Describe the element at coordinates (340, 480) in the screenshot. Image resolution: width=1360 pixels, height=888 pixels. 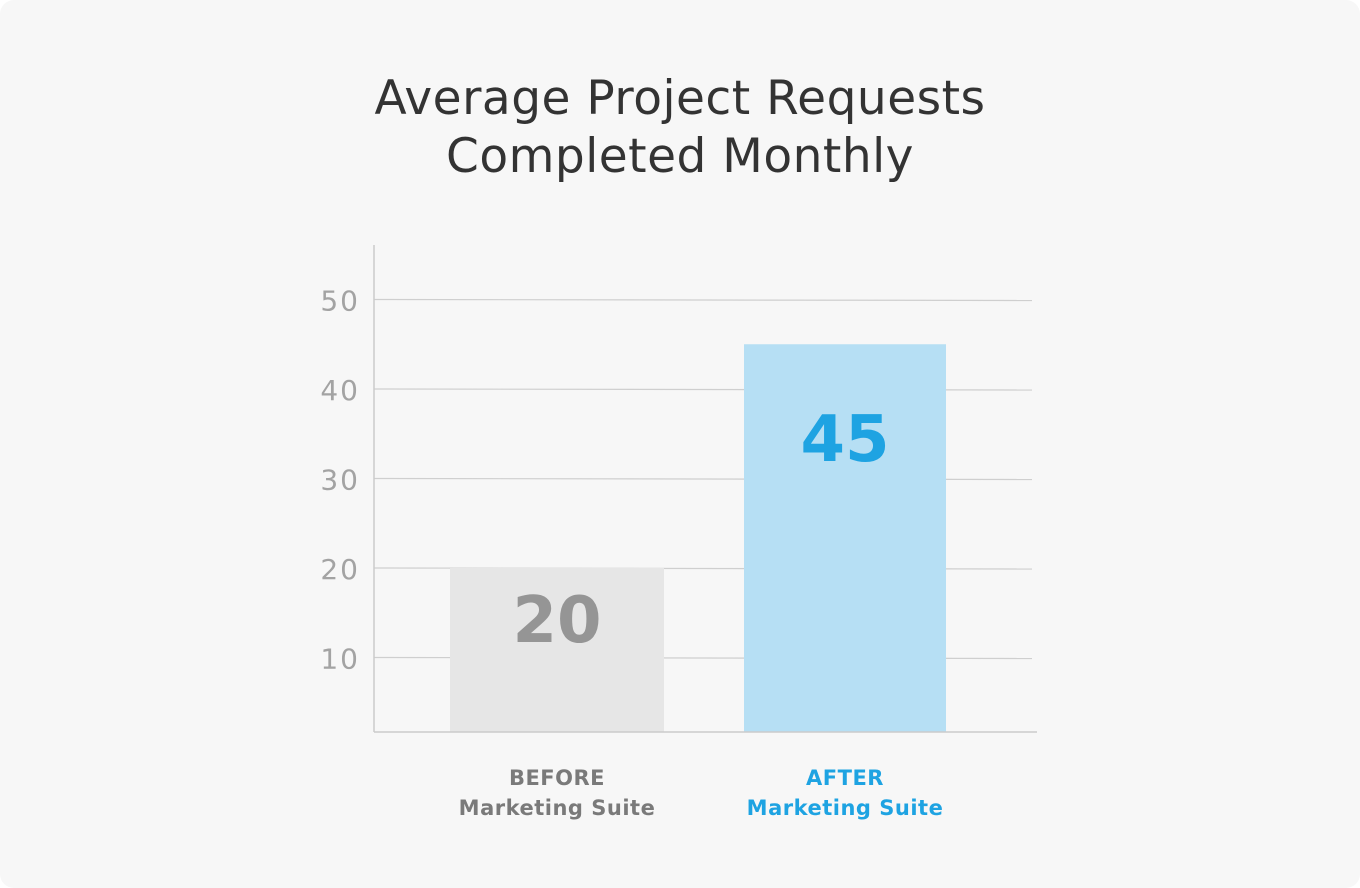
I see `y-tick-label-30: 30` at that location.